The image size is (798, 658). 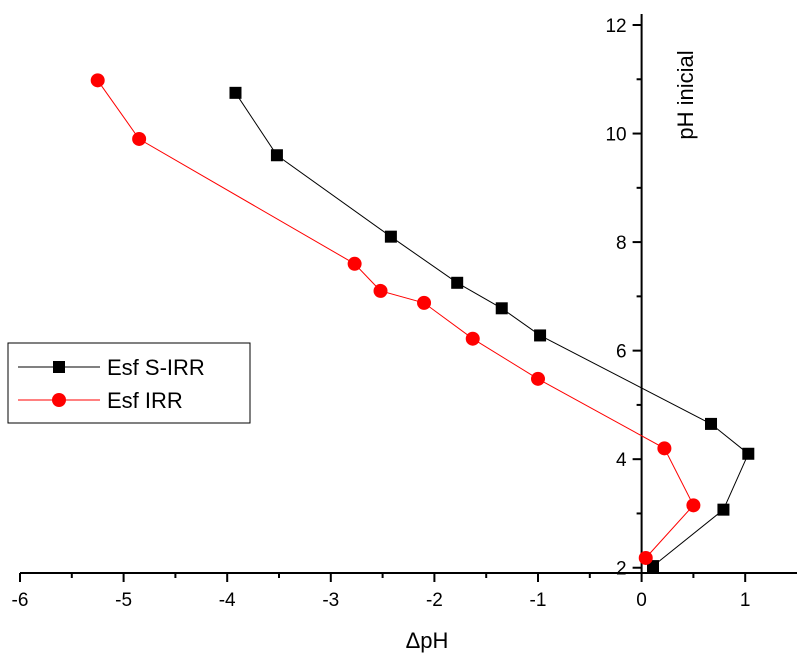 I want to click on x-tick-label: -6, so click(x=20, y=600).